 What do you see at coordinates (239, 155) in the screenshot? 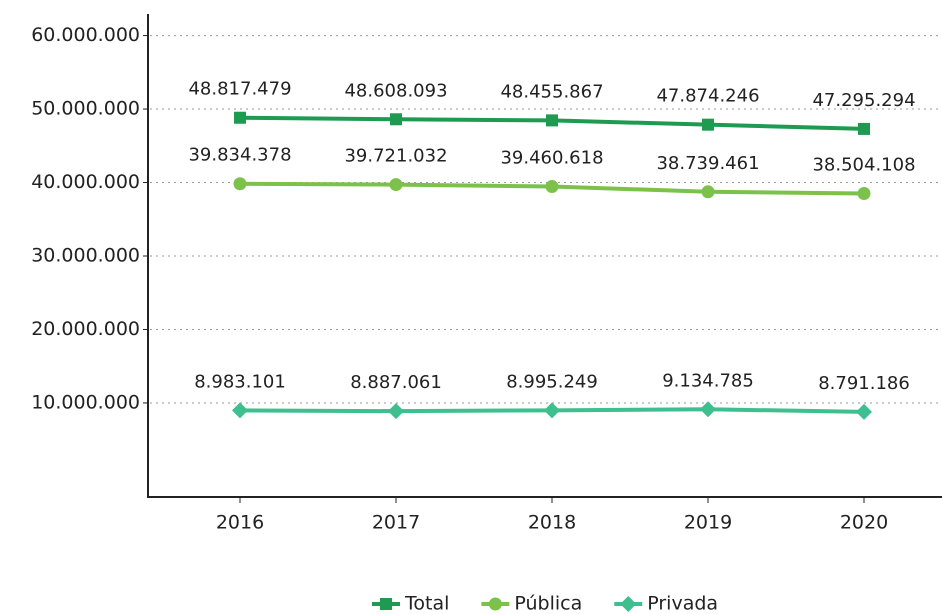
I see `data-label: 39.834.378` at bounding box center [239, 155].